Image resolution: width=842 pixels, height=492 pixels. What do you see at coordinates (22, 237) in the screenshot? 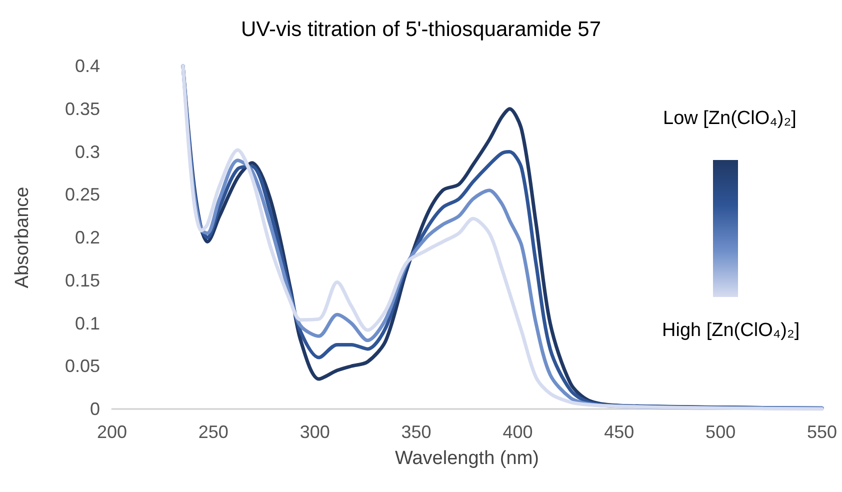
I see `y-axis-title: Absorbance` at bounding box center [22, 237].